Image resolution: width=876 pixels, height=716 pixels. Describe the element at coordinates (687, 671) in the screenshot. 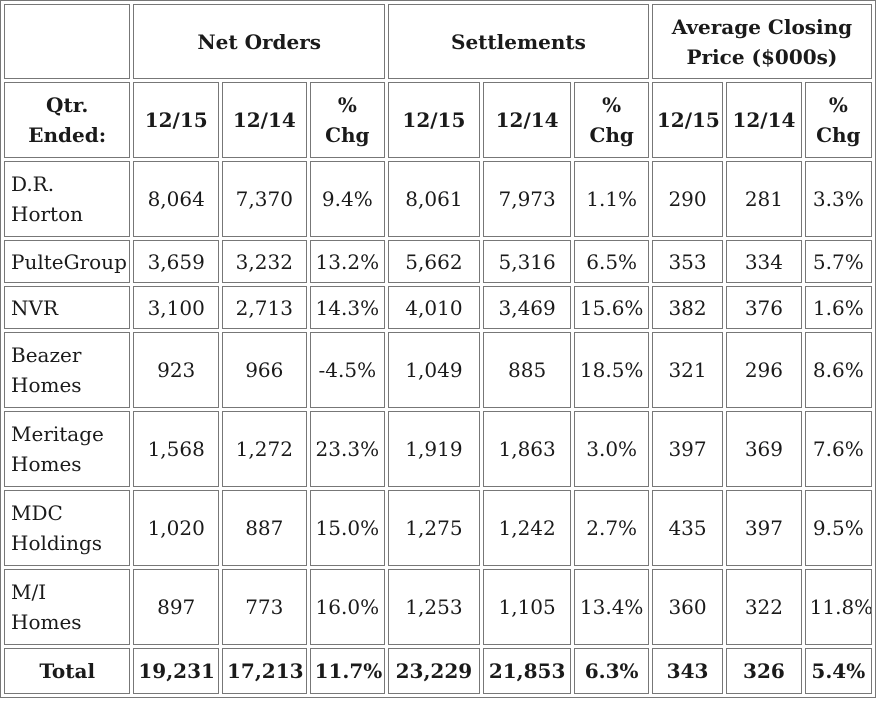

I see `avg-price-1215-total: 343` at that location.